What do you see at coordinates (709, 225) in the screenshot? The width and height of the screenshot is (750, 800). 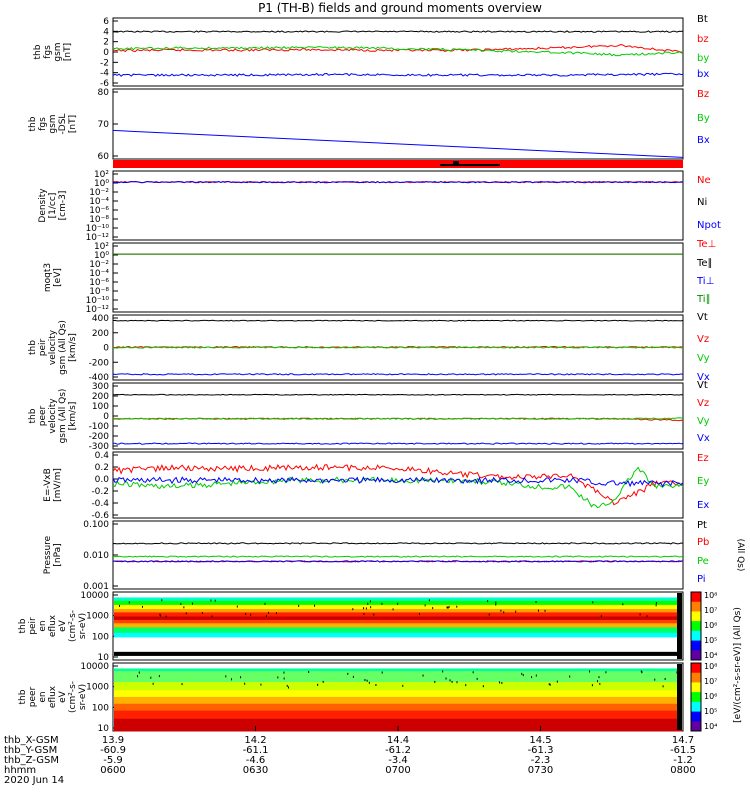 I see `legend-entry: Npot` at bounding box center [709, 225].